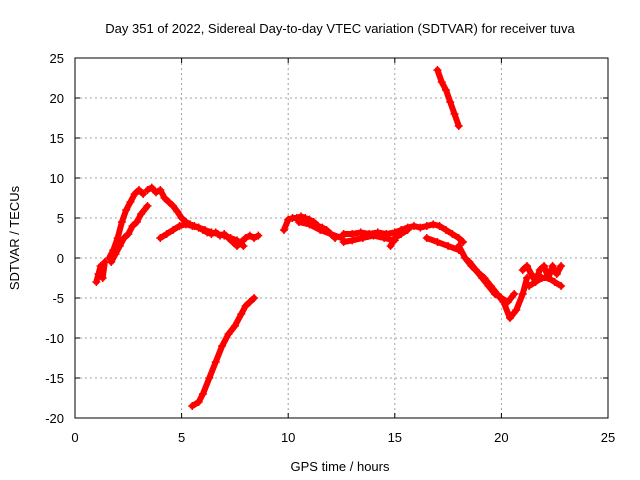 The image size is (640, 480). Describe the element at coordinates (608, 437) in the screenshot. I see `x-tick-label: 25` at that location.